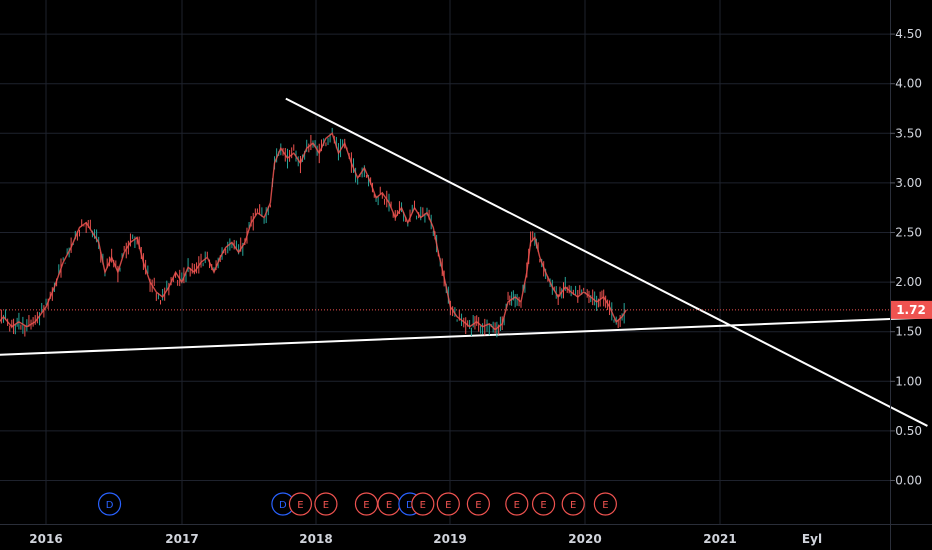 The width and height of the screenshot is (932, 550). Describe the element at coordinates (908, 481) in the screenshot. I see `y-tick-label: 0.00` at that location.